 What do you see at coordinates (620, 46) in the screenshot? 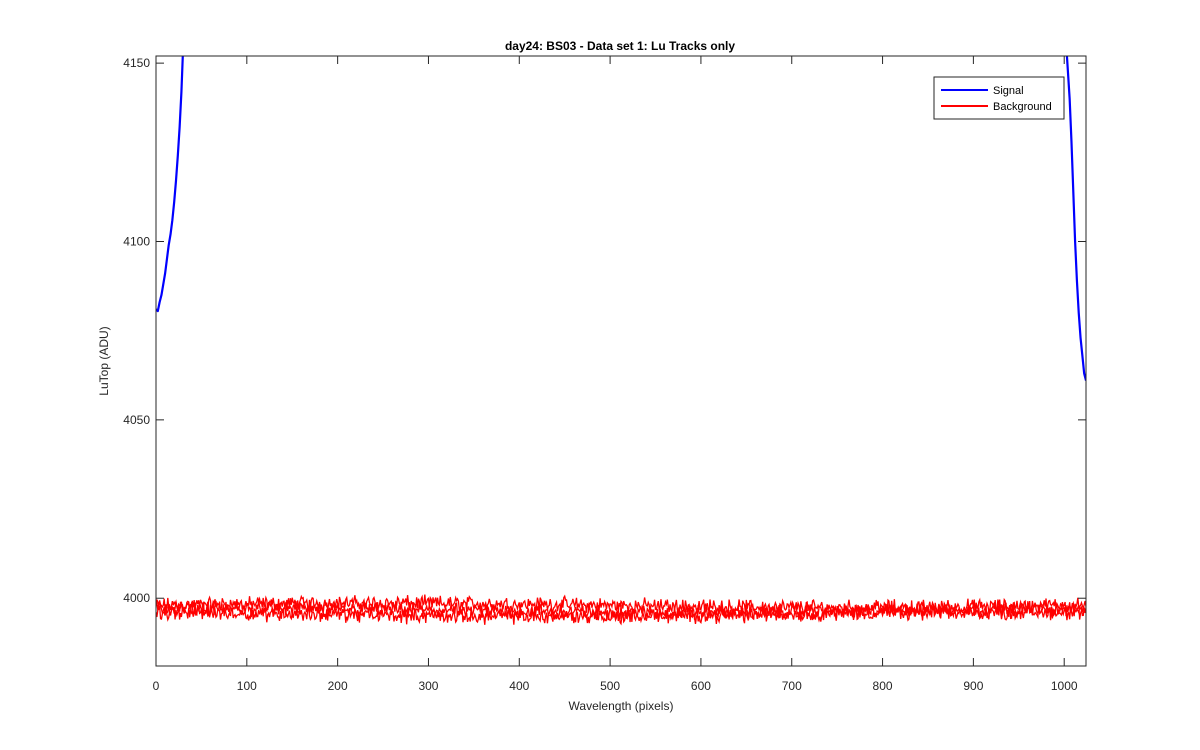
I see `chart-title: day24: BS03 - Data set 1: Lu Tracks only` at bounding box center [620, 46].